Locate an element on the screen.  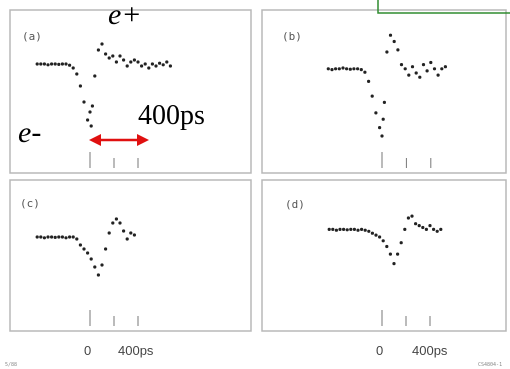
panel-label-c: (c) is located at coordinates (30, 203).